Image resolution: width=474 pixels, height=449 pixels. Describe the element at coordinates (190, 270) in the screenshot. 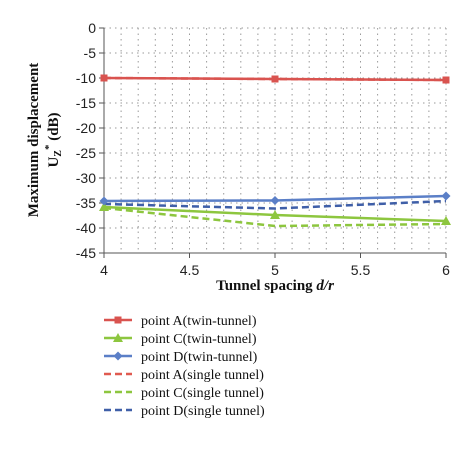

I see `x-tick-label: 4.5` at that location.